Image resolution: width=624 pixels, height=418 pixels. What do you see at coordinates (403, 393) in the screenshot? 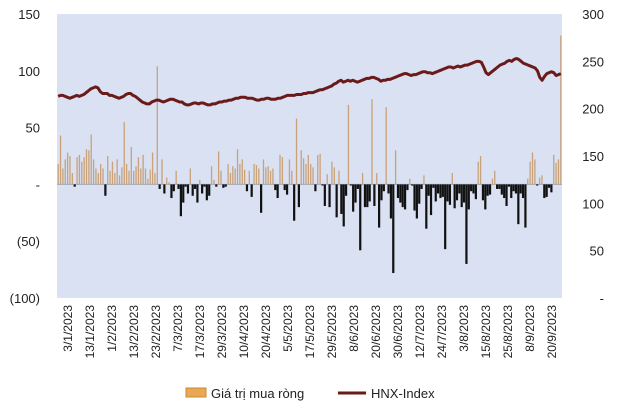
I see `legend-label-index: HNX-Index` at bounding box center [403, 393].